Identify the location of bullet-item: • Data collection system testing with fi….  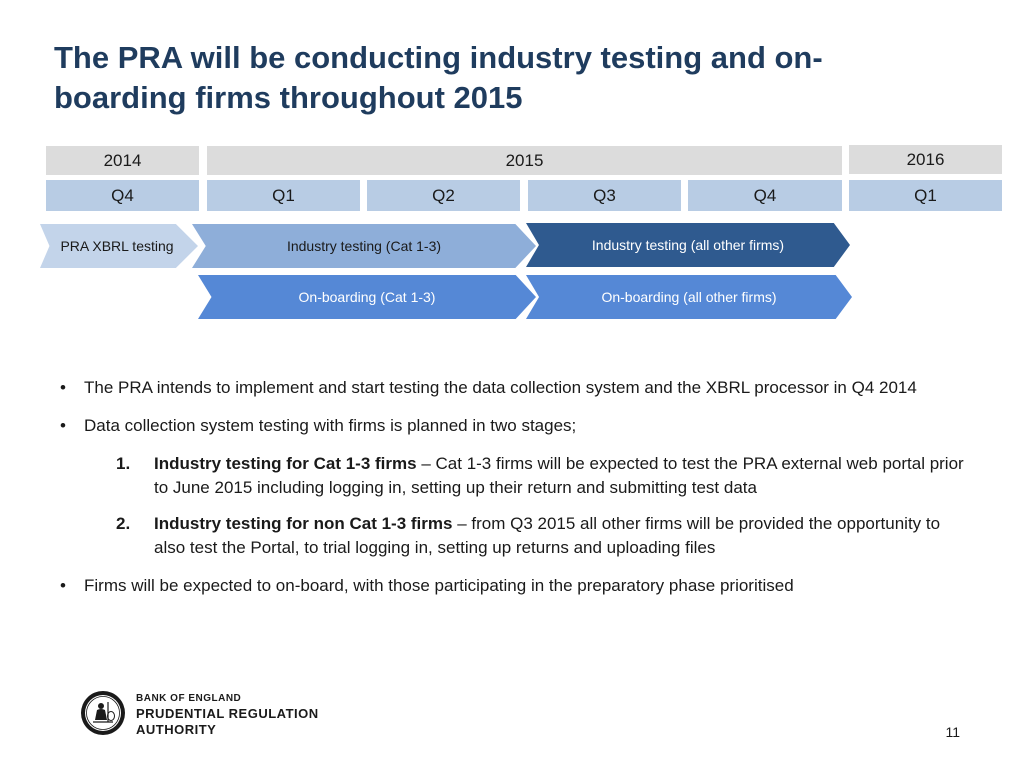
(515, 426).